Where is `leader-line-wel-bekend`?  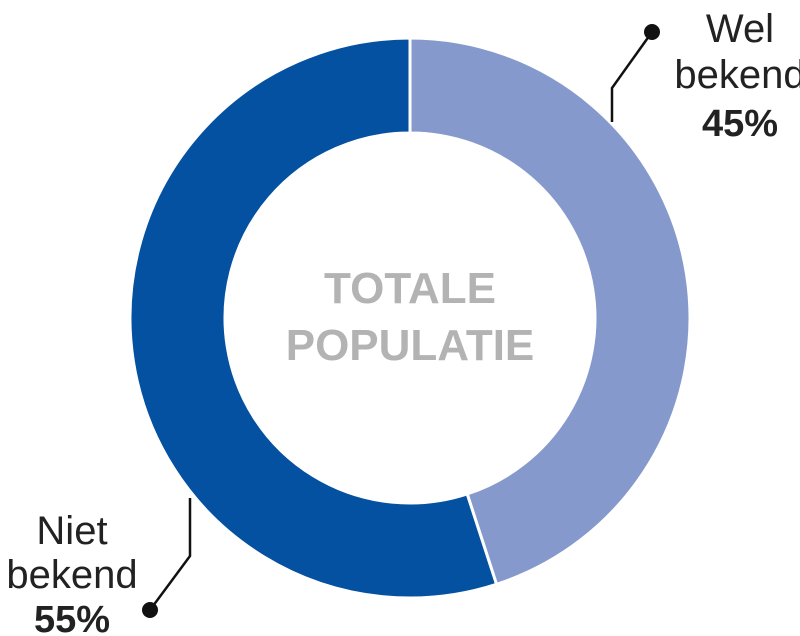
leader-line-wel-bekend is located at coordinates (632, 76).